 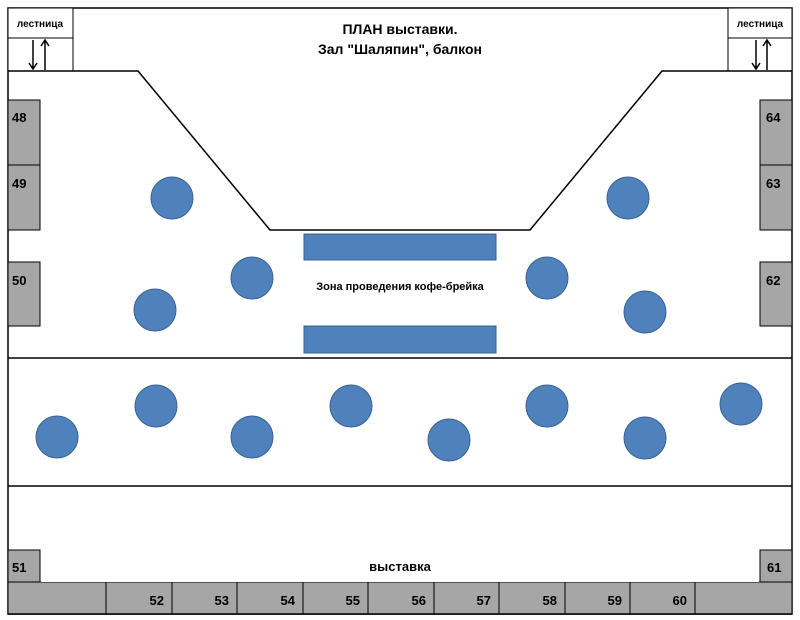 I want to click on bottom-booths: 52 53 54 55 56 57 58 59 60, so click(x=400, y=598).